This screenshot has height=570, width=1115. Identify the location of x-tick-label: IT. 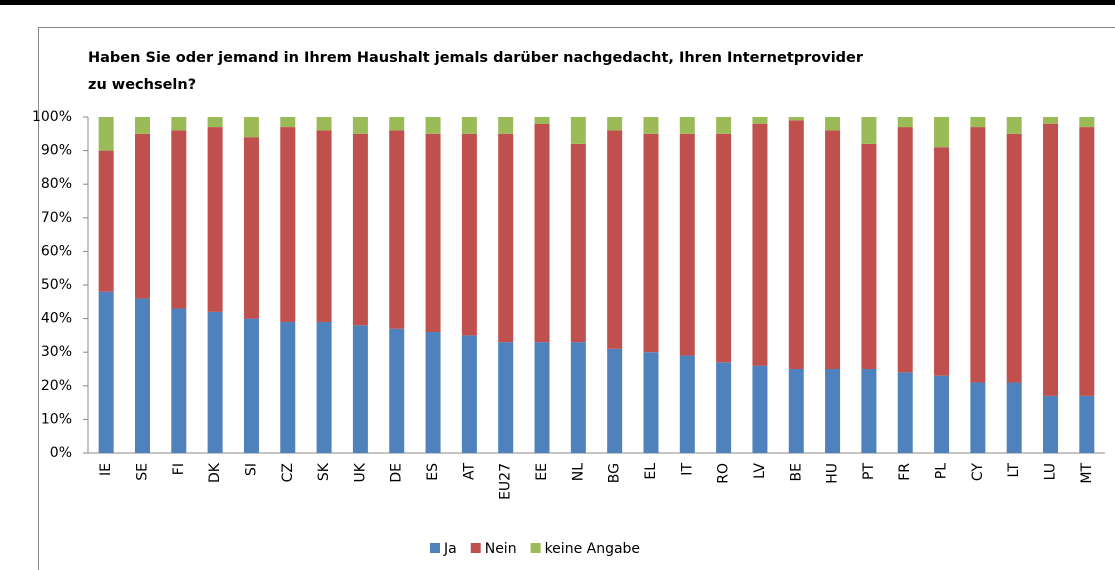
(687, 469).